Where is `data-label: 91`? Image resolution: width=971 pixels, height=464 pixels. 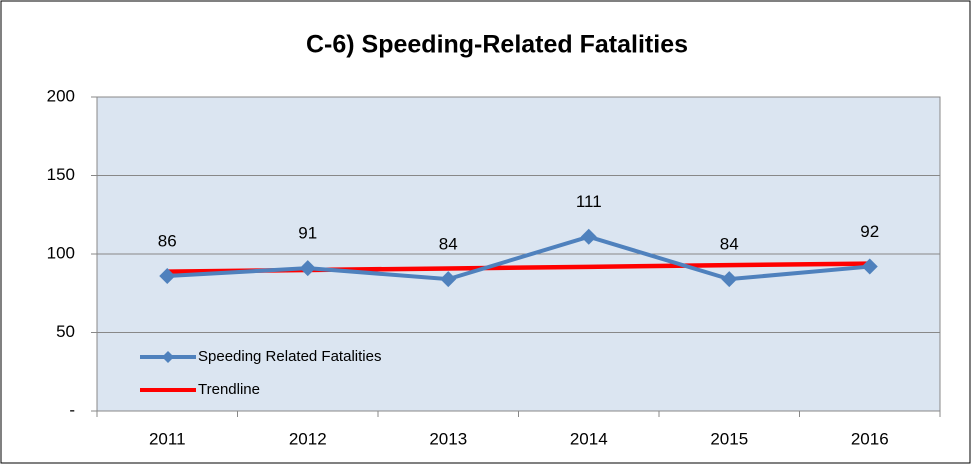 data-label: 91 is located at coordinates (307, 233).